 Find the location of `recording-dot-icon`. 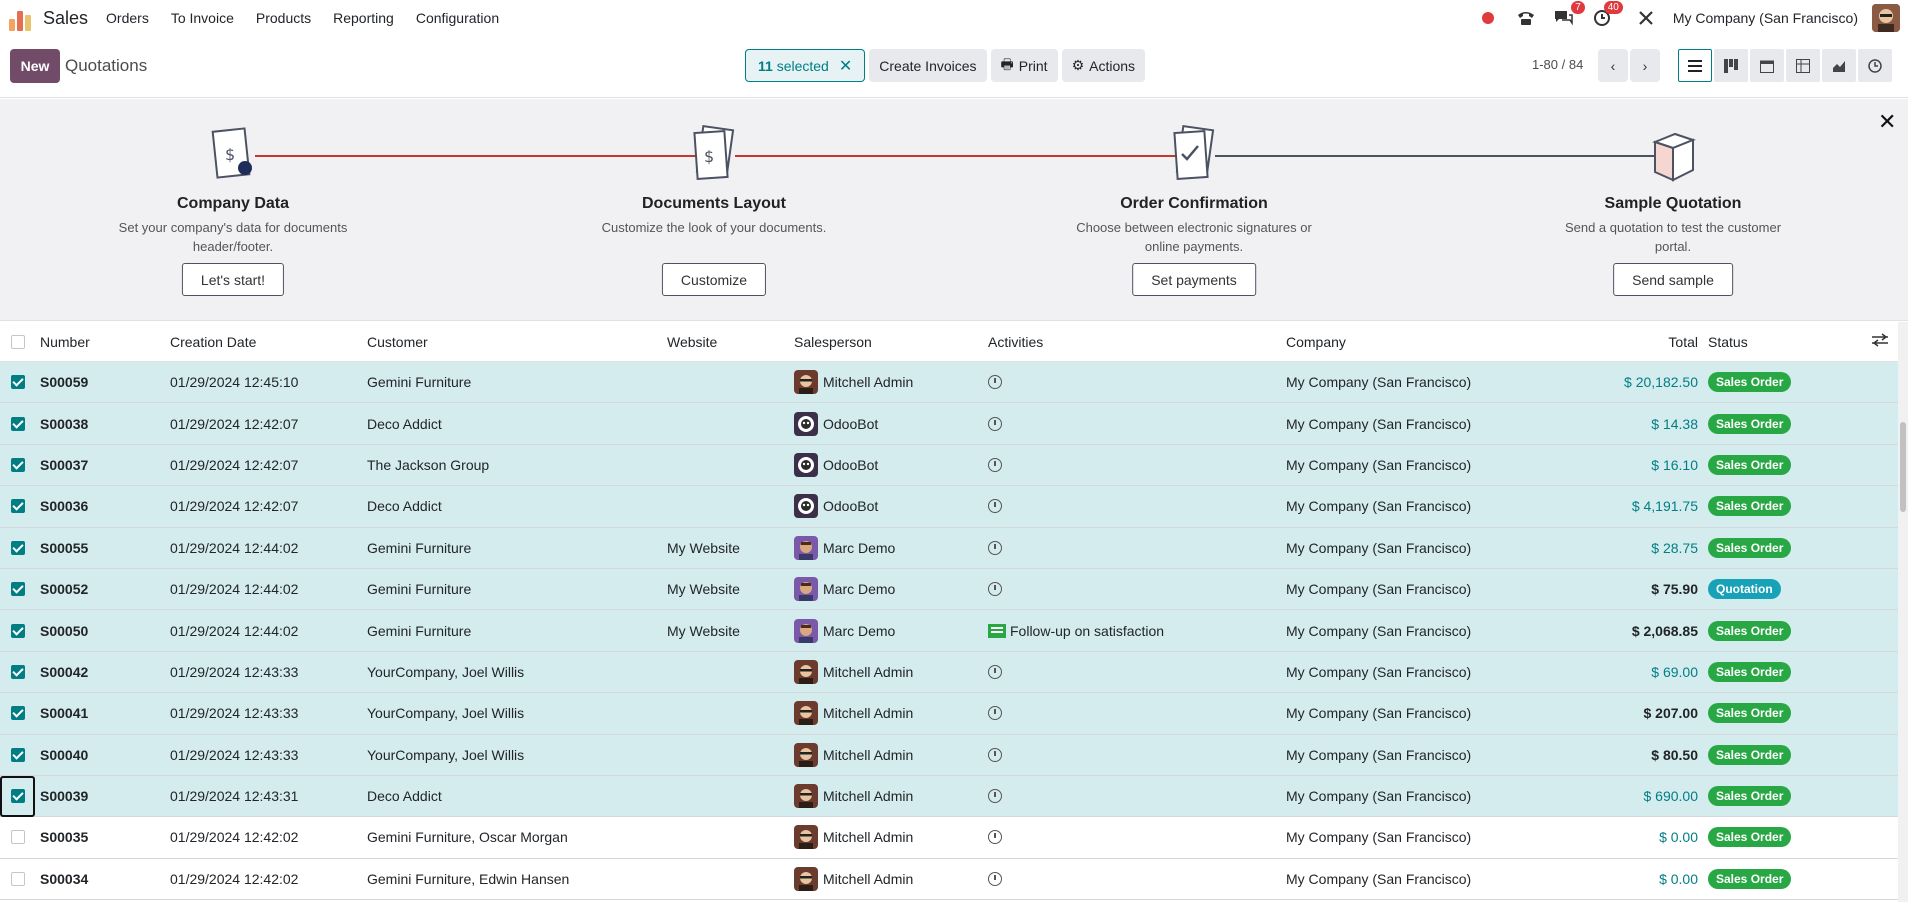

recording-dot-icon is located at coordinates (1488, 18).